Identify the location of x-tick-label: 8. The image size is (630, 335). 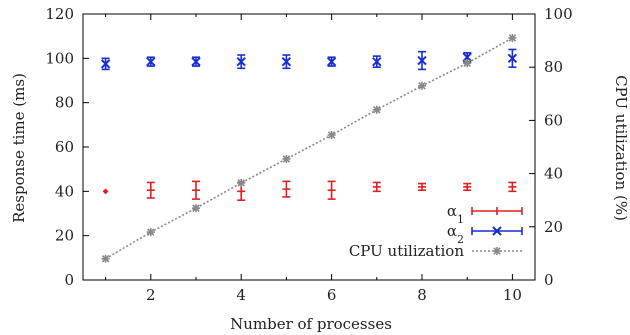
(422, 295).